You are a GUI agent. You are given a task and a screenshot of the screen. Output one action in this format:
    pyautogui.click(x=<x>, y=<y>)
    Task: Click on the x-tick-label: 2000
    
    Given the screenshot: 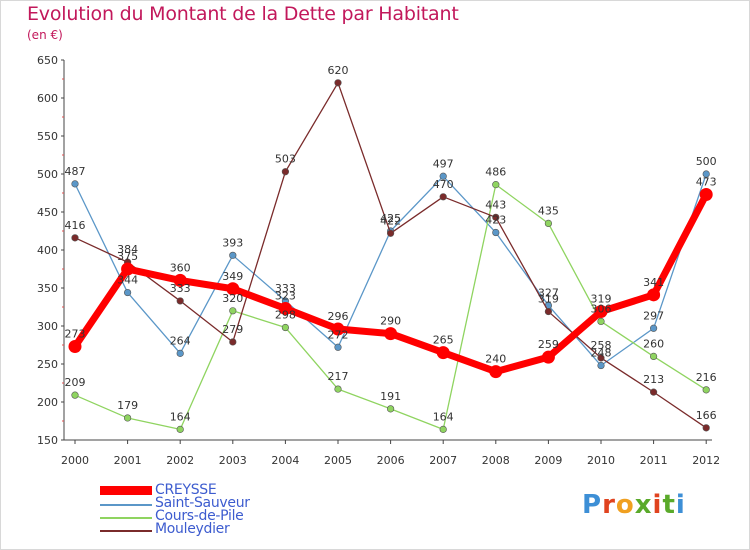 What is the action you would take?
    pyautogui.click(x=75, y=460)
    